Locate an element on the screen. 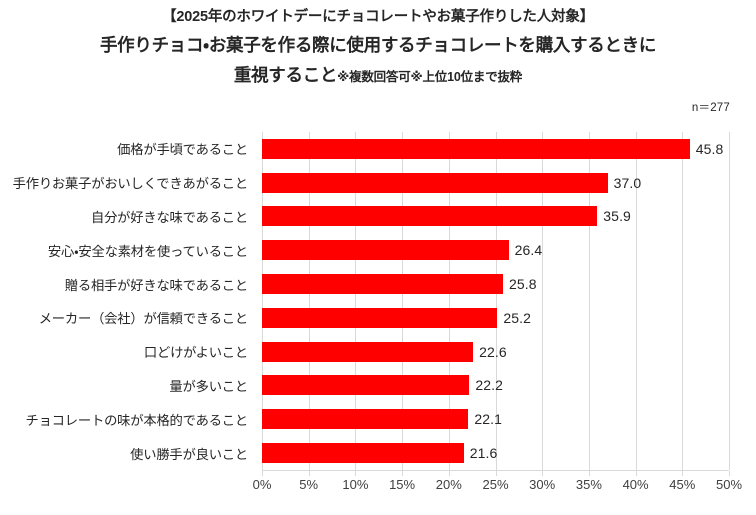 The image size is (756, 515). chart-title-line-2: 重視すること※複数回答可※上位10位まで抜粋 is located at coordinates (378, 76).